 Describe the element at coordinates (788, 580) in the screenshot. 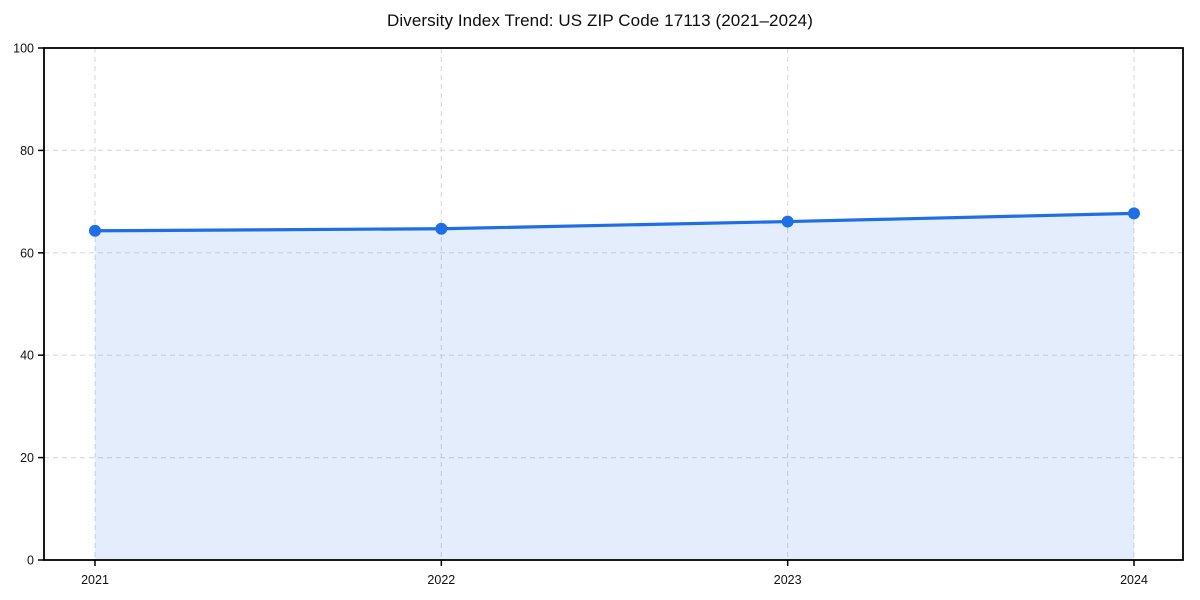

I see `x-tick-label: 2023` at that location.